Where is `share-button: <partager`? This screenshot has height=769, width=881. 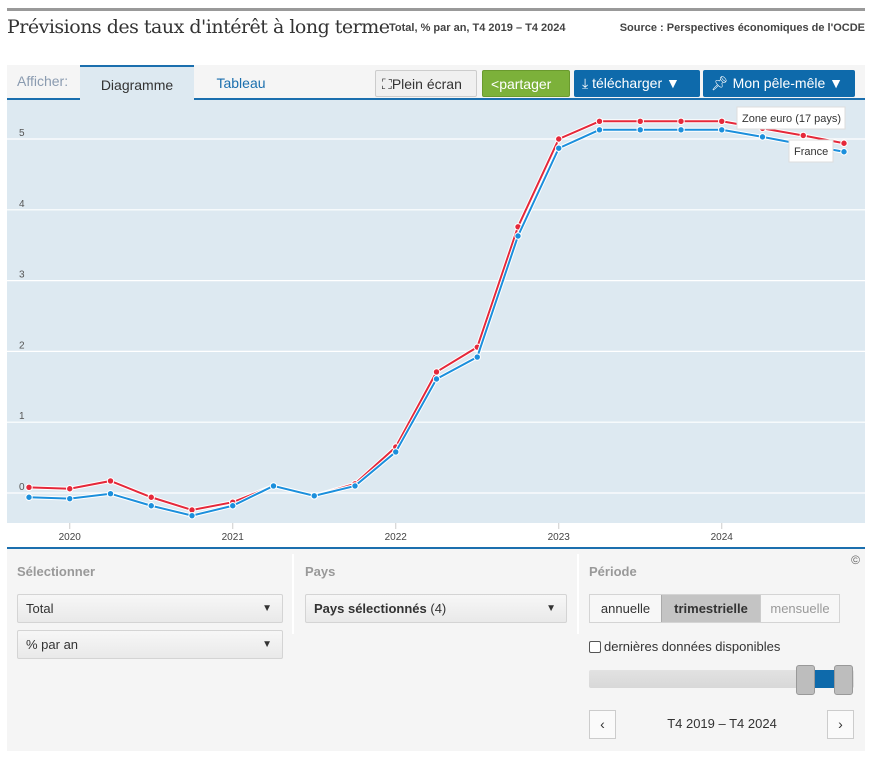
share-button: <partager is located at coordinates (526, 83).